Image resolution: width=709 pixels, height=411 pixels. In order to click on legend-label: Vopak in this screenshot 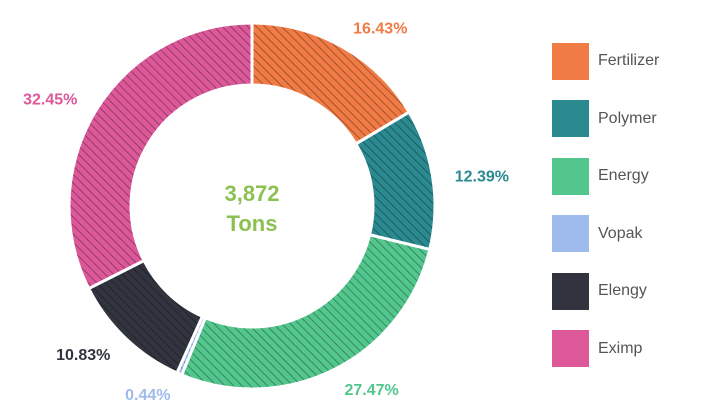, I will do `click(620, 233)`.